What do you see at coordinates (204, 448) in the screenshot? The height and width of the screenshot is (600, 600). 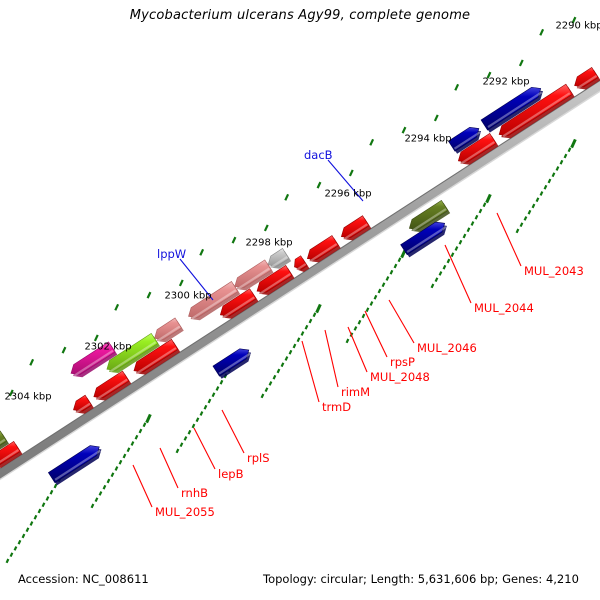 I see `leader-line-lepB` at bounding box center [204, 448].